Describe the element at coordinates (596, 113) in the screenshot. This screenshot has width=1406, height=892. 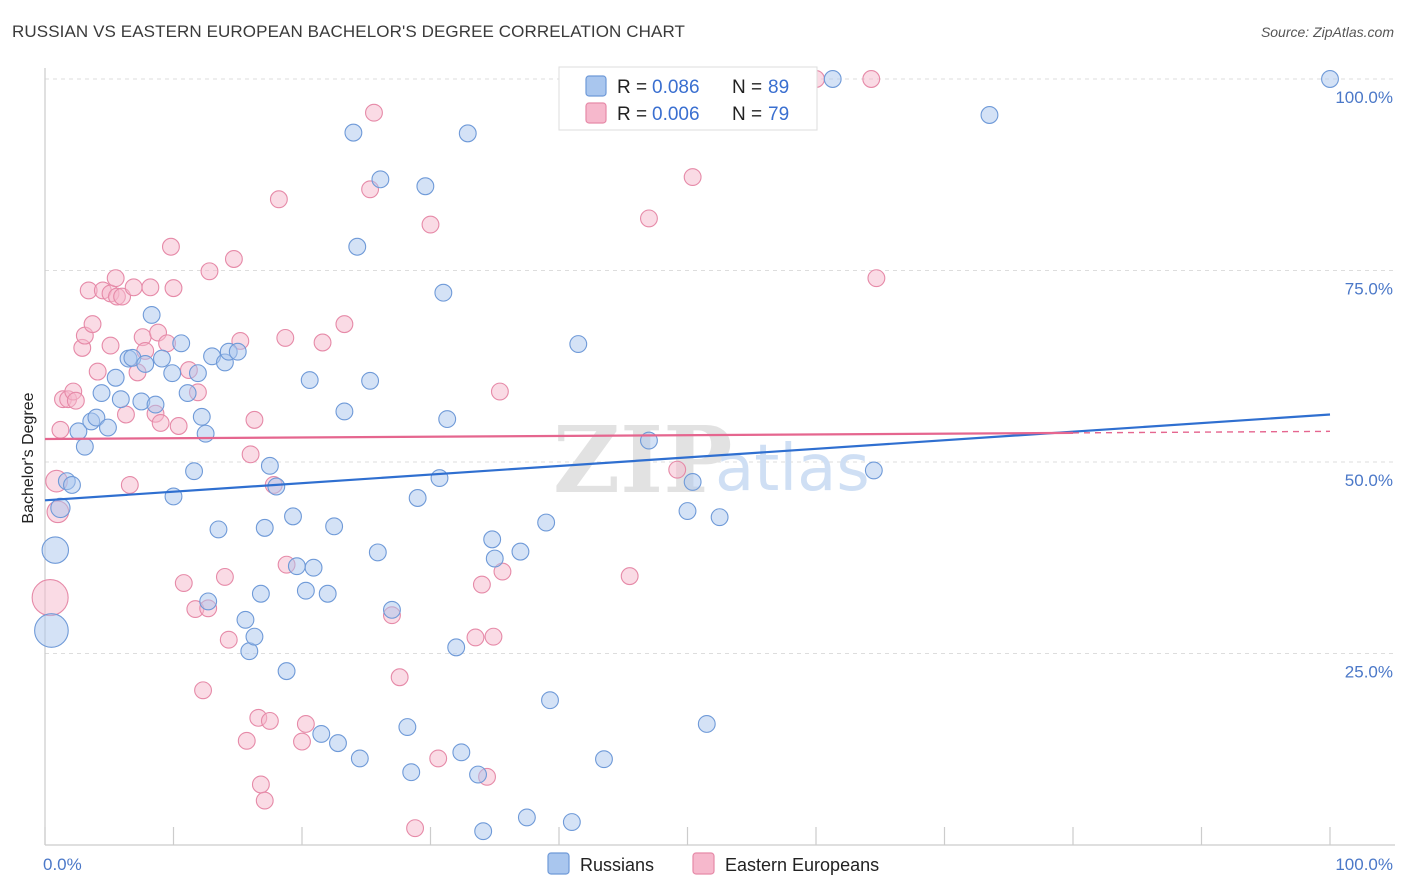
I see `legend-swatch-eastern` at that location.